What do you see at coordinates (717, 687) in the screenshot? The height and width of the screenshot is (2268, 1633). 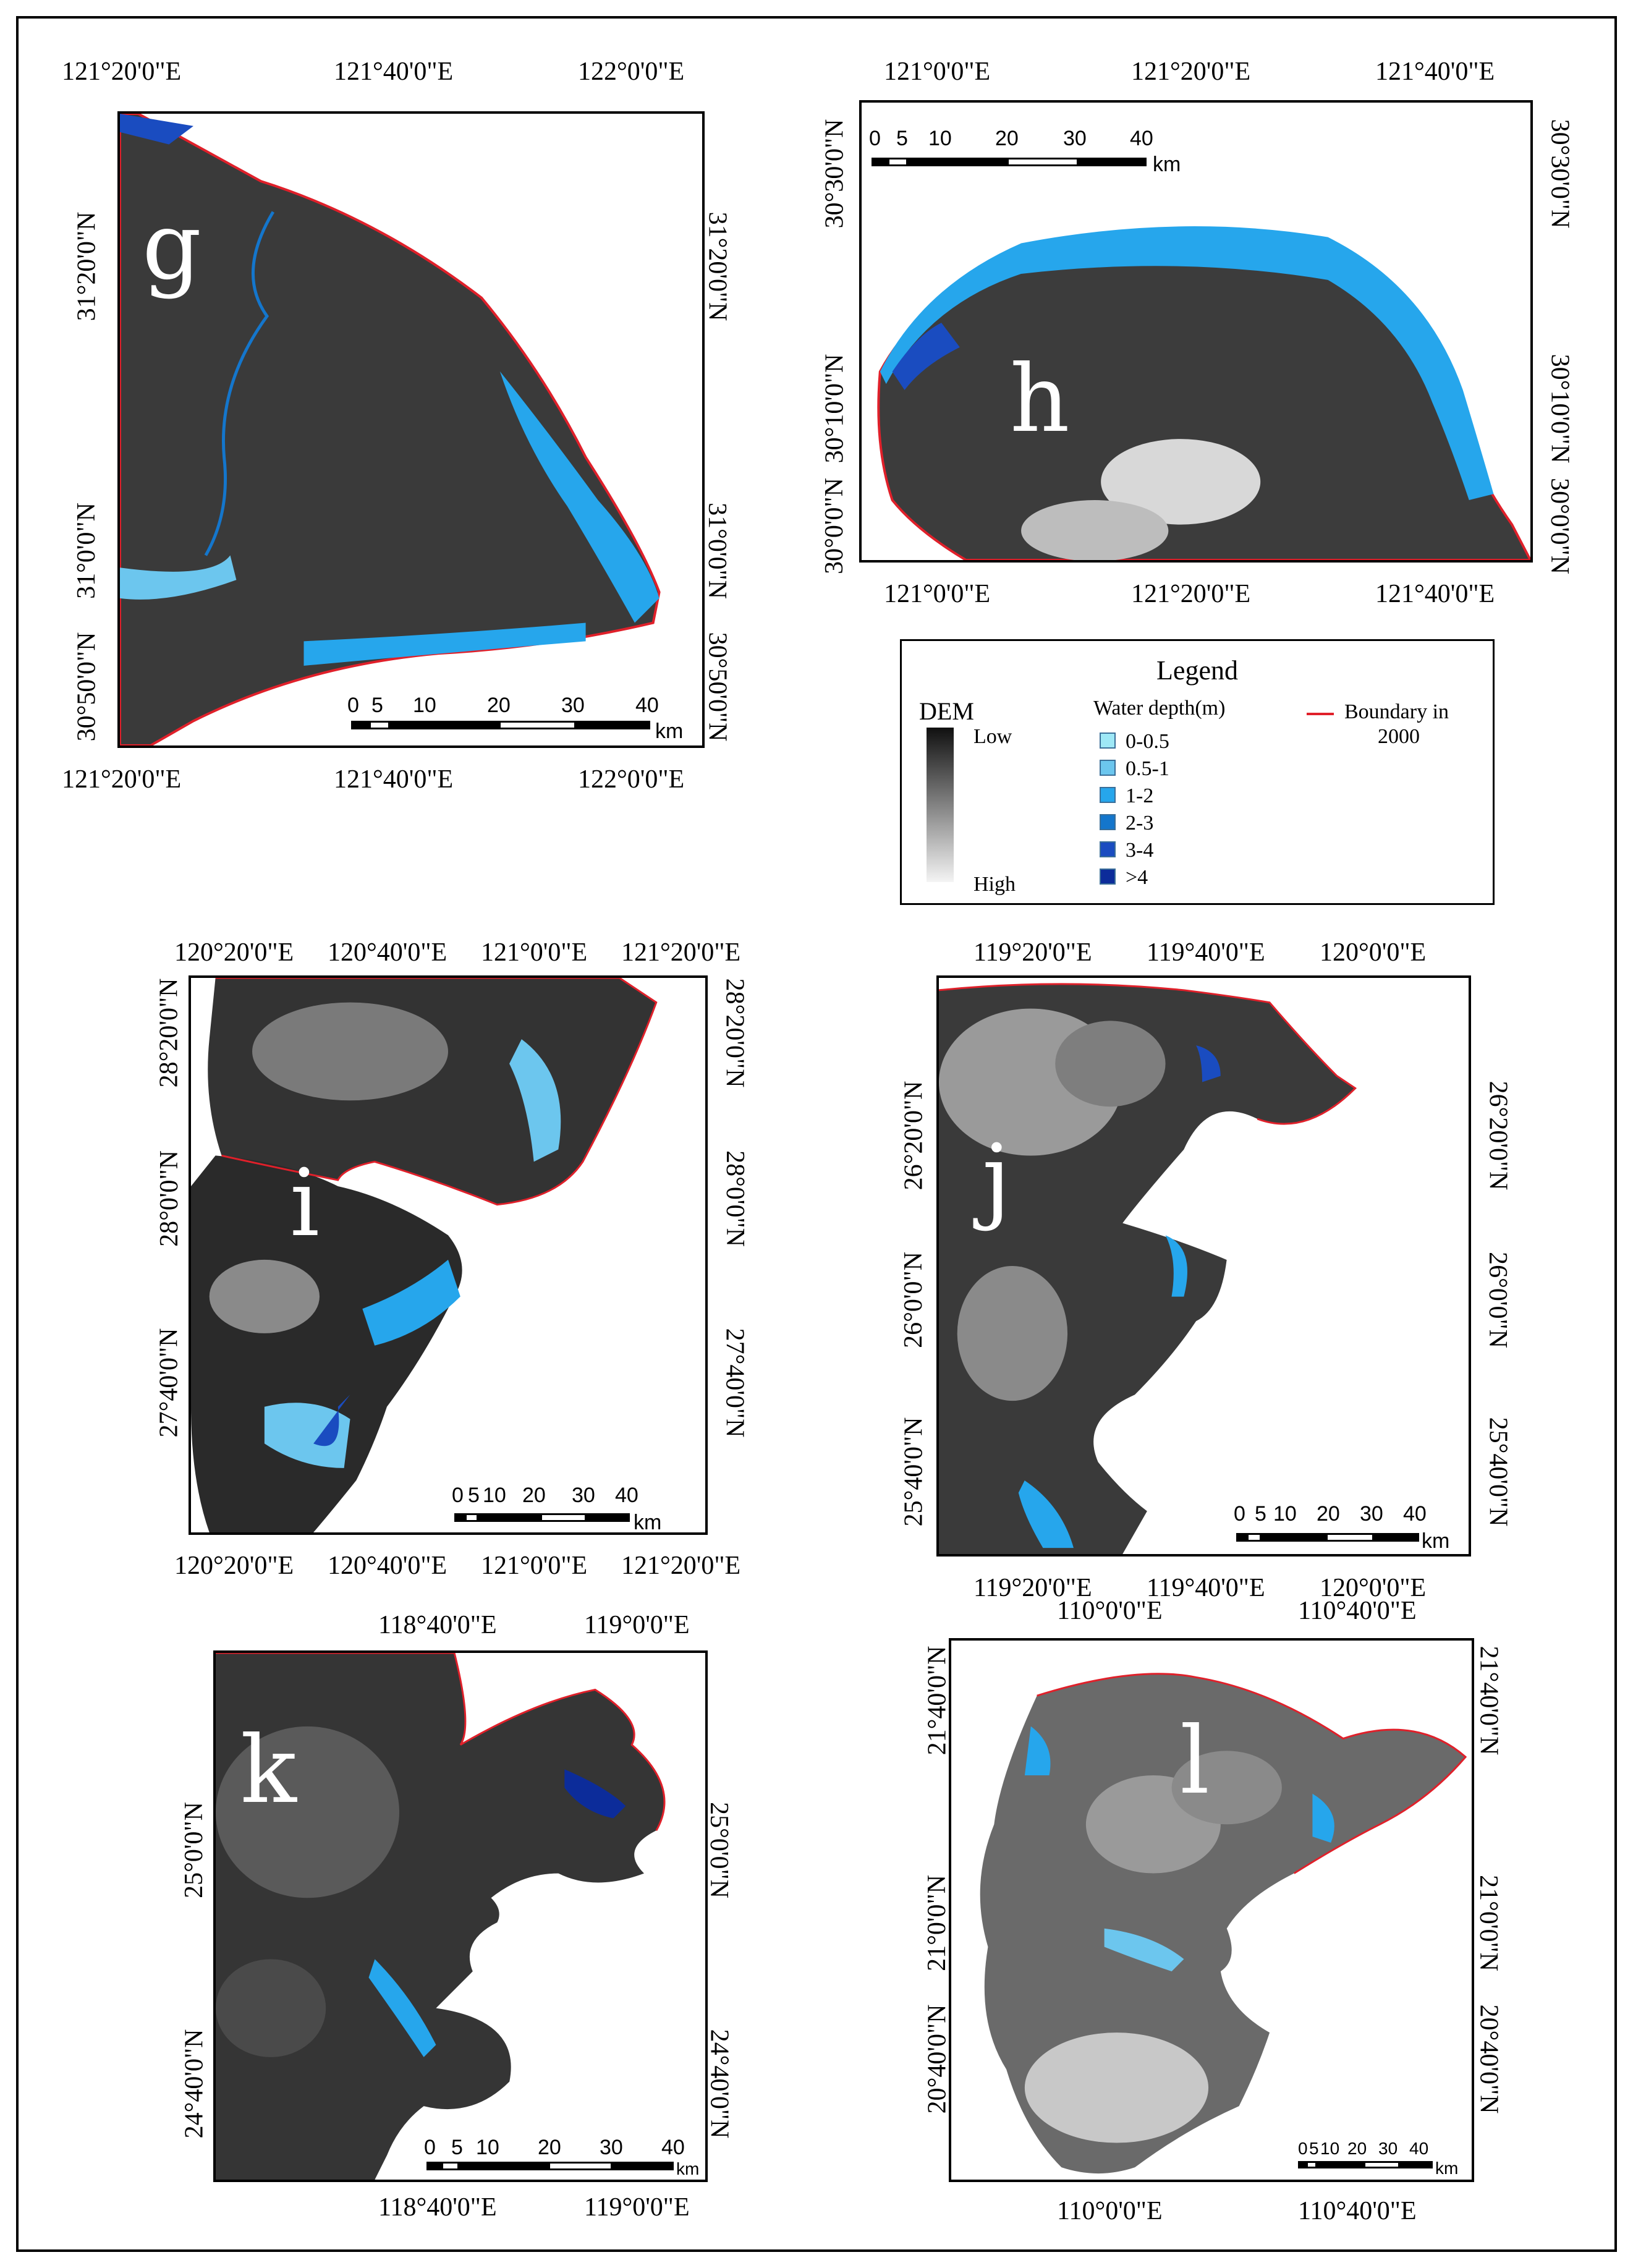 I see `g-right-label: 30°50'0"N` at bounding box center [717, 687].